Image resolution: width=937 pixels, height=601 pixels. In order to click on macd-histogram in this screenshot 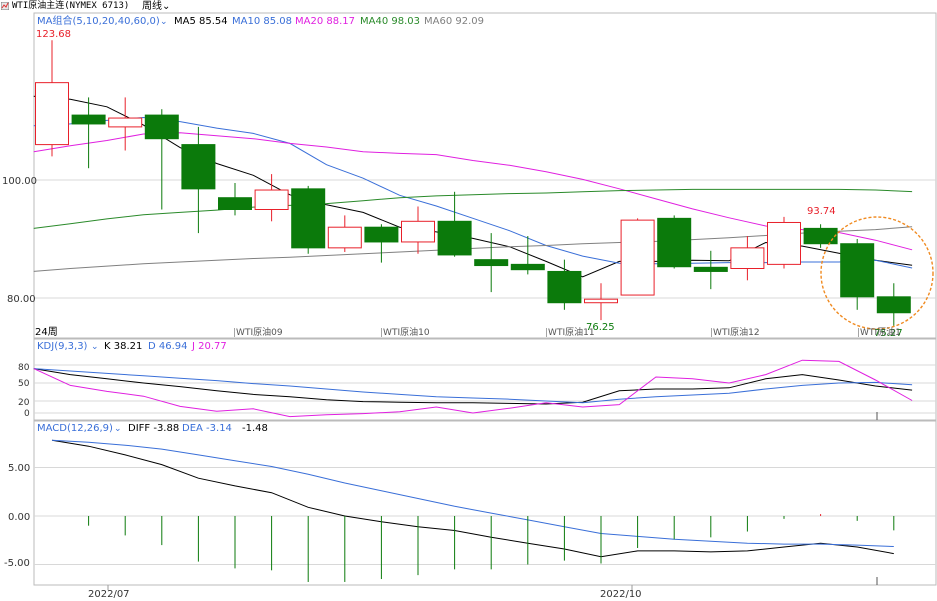, I will do `click(491, 548)`.